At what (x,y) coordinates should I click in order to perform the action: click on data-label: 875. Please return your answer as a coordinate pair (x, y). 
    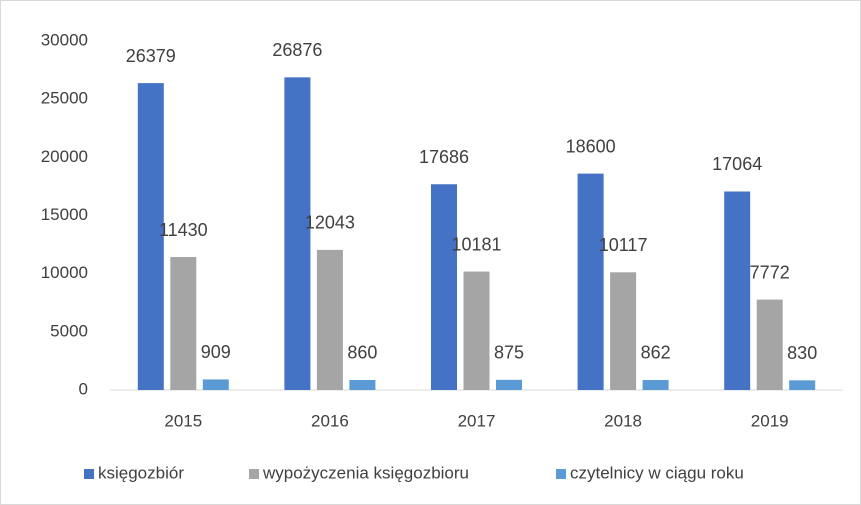
    Looking at the image, I should click on (509, 353).